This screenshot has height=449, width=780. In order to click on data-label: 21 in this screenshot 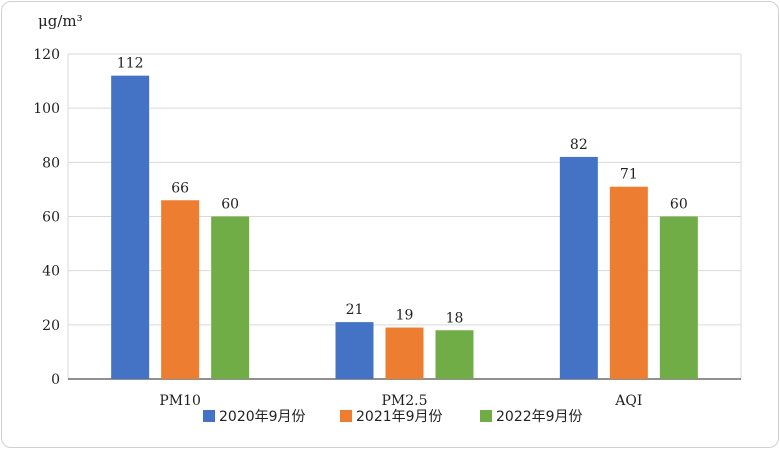, I will do `click(355, 310)`.